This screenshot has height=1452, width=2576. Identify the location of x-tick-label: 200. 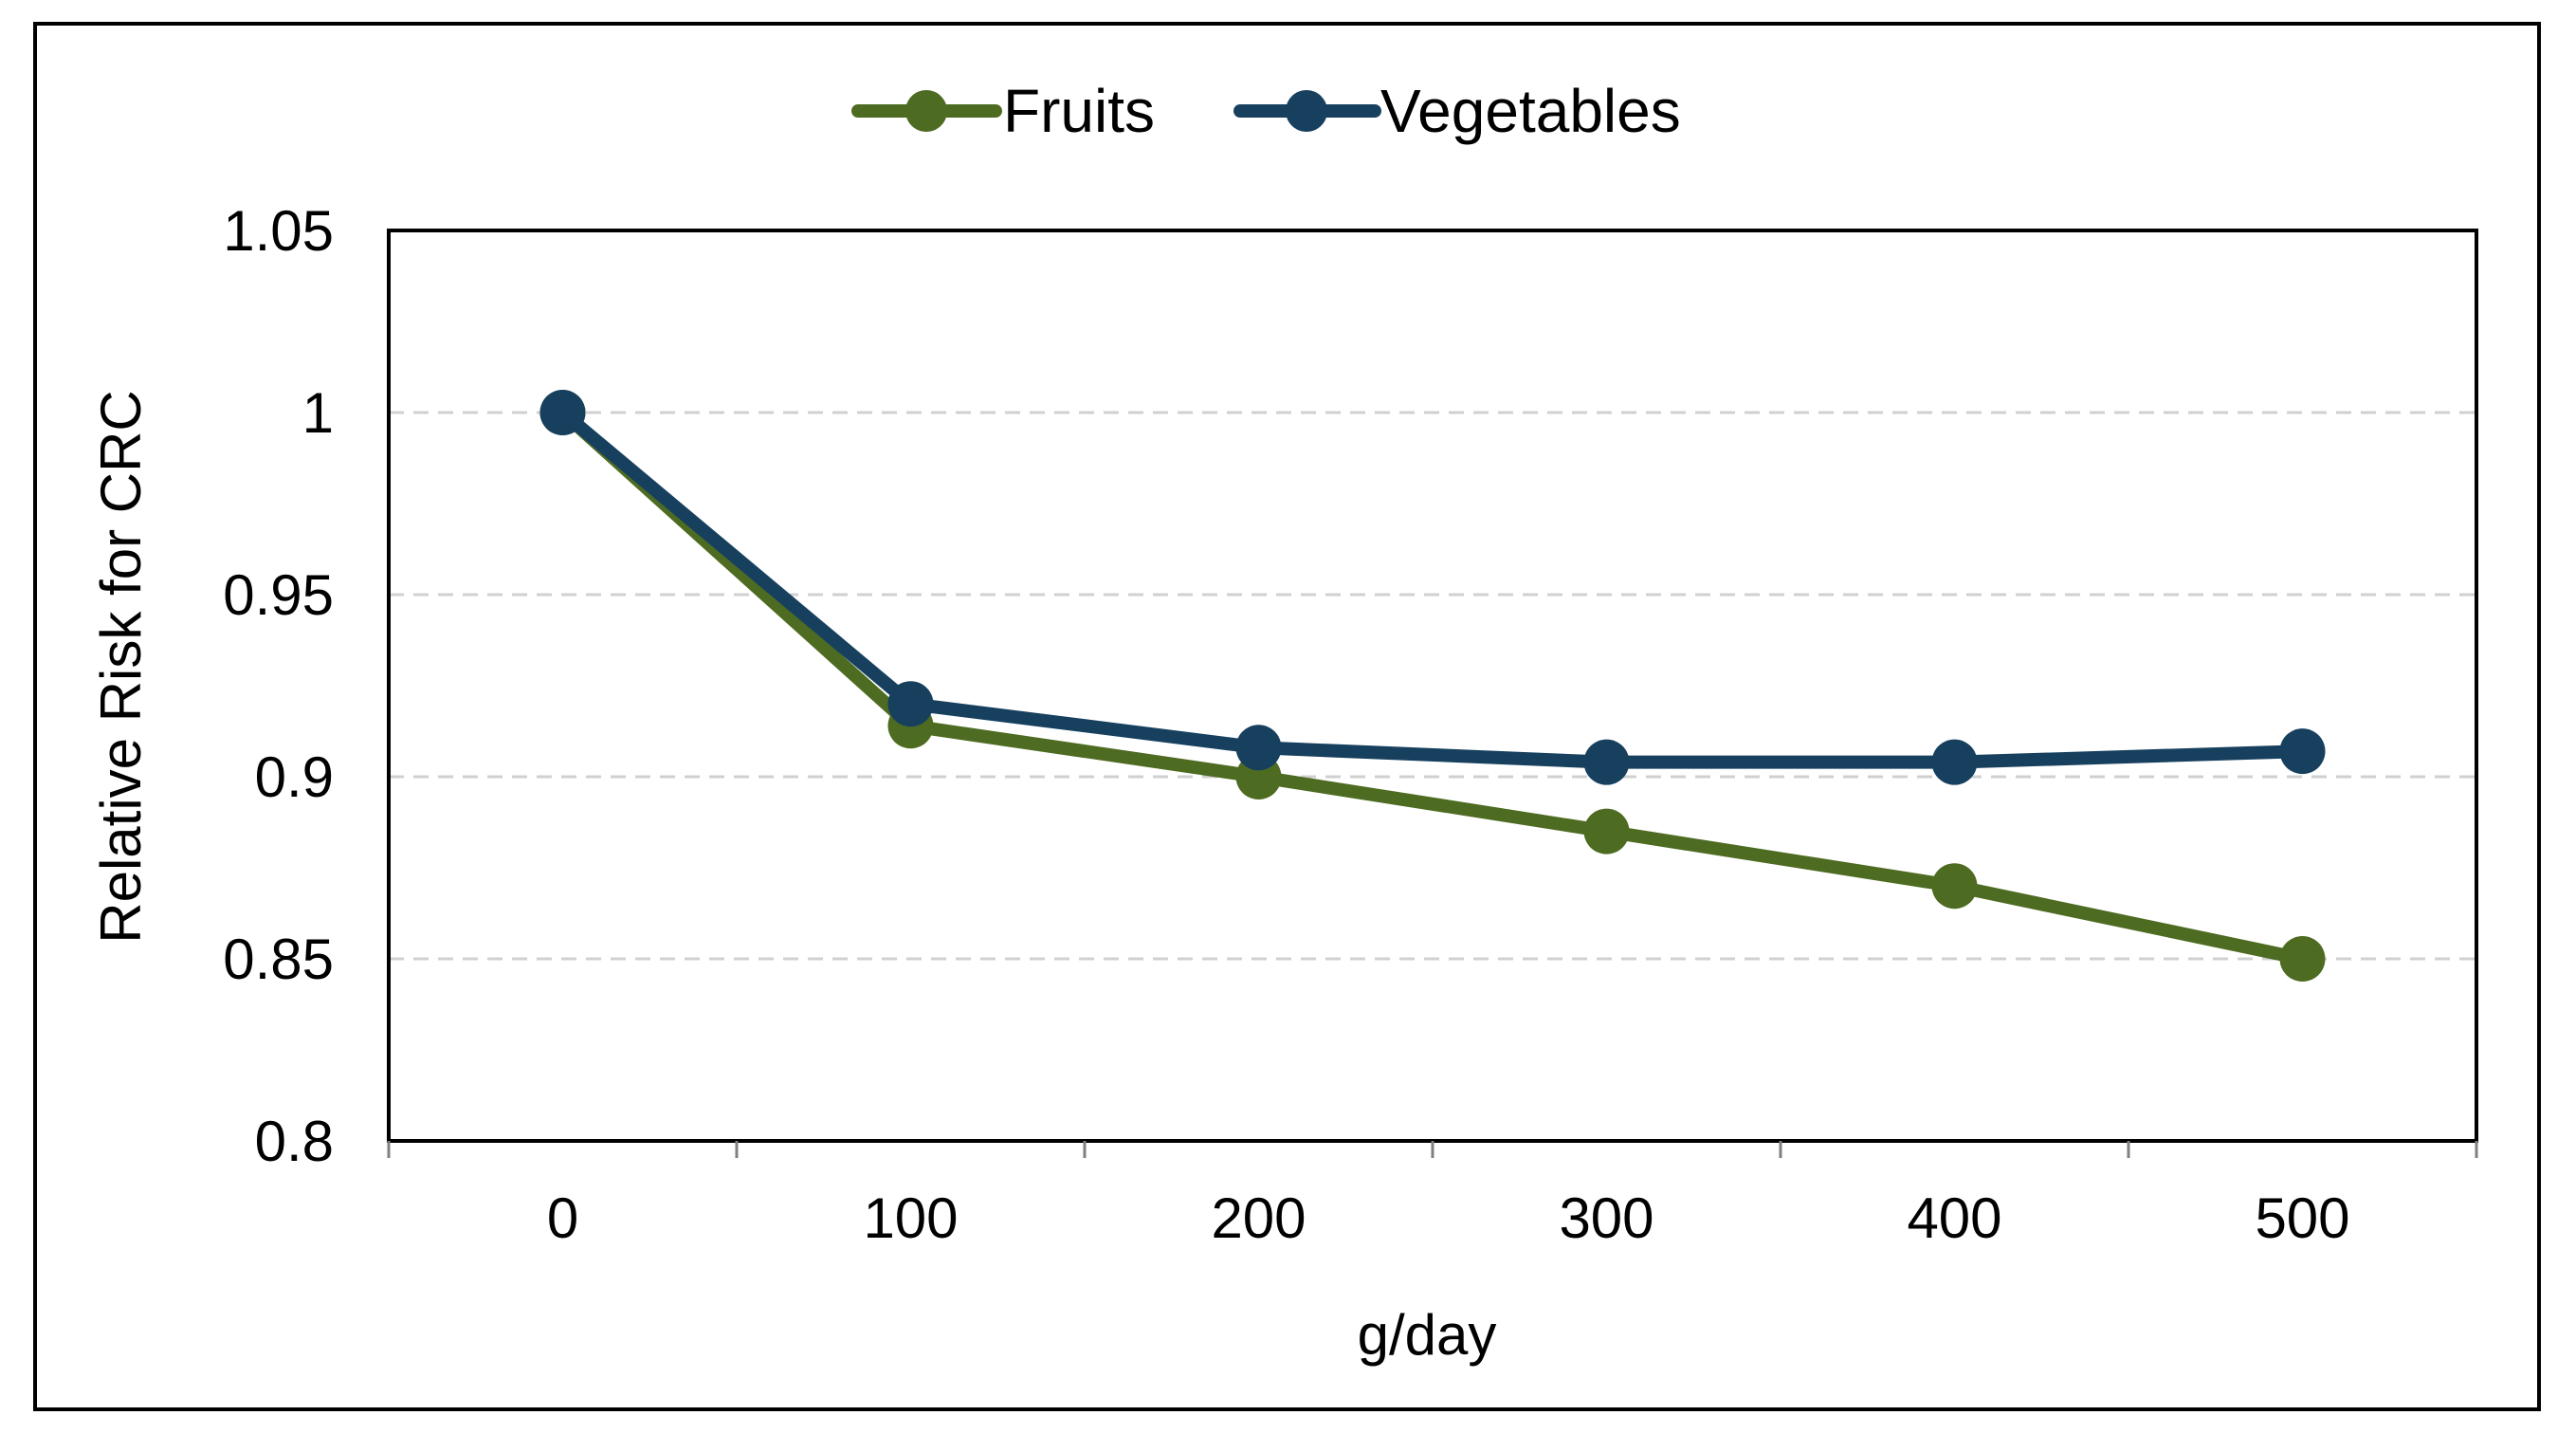
(1258, 1218).